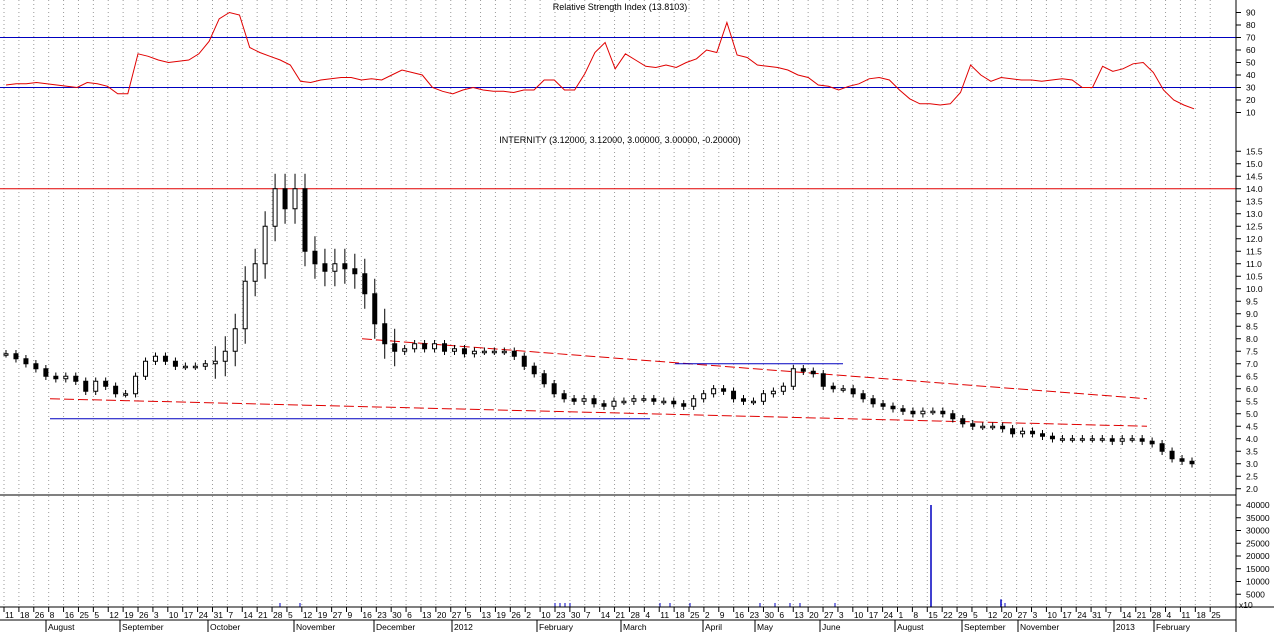  Describe the element at coordinates (350, 615) in the screenshot. I see `day-label: 9` at that location.